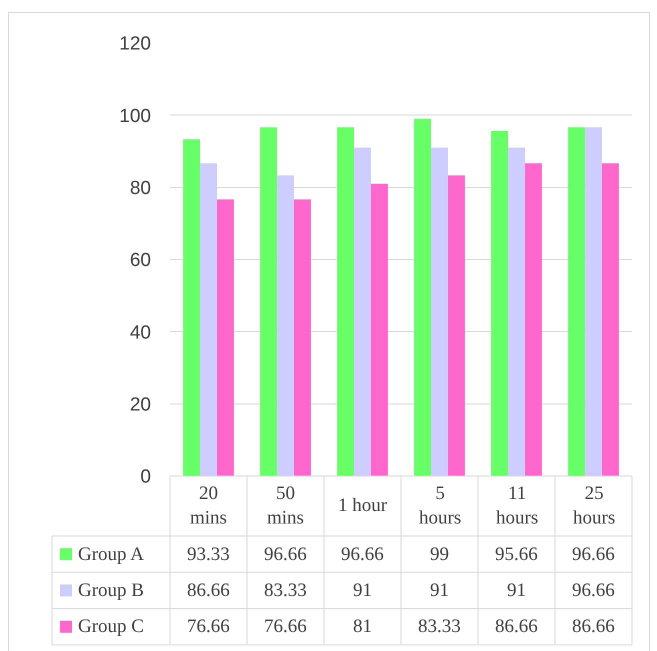 This screenshot has width=657, height=651. What do you see at coordinates (140, 333) in the screenshot?
I see `y-tick-label: 40` at bounding box center [140, 333].